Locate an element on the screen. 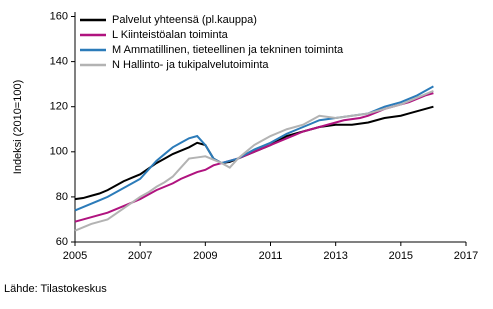  y-axis-label: Indeksi (2010=100) is located at coordinates (18, 127).